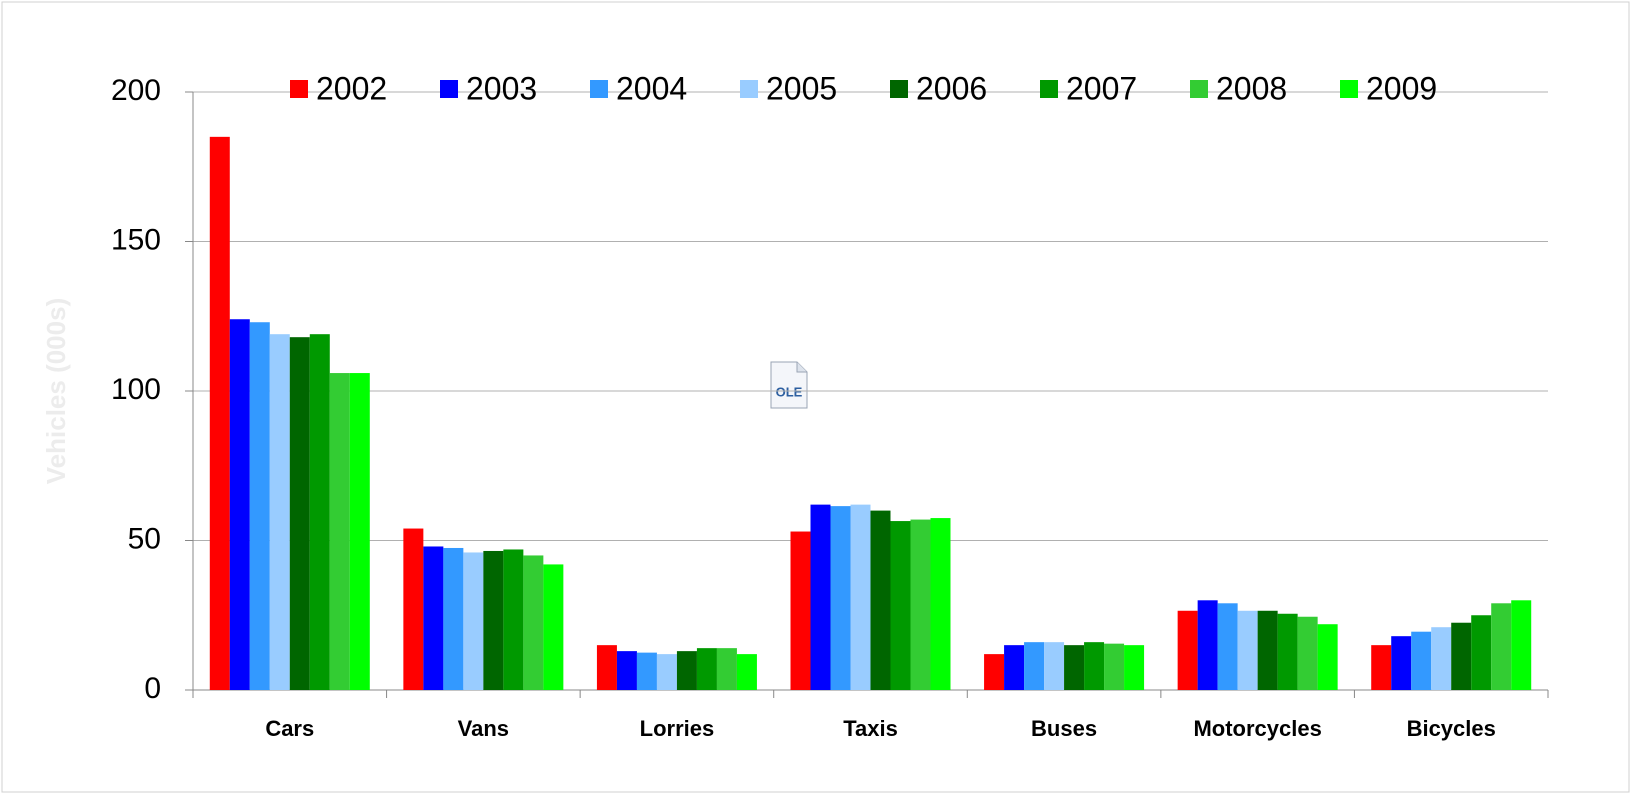  Describe the element at coordinates (789, 391) in the screenshot. I see `ole-label: OLE` at that location.